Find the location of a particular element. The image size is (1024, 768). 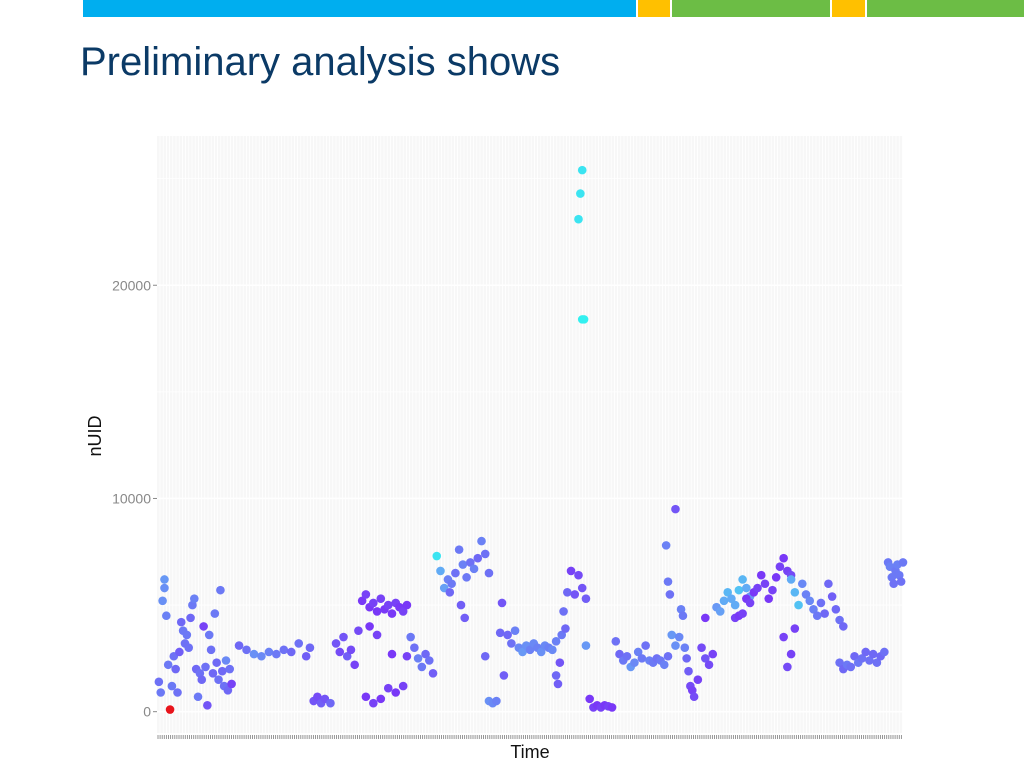

y-tick-label: 0 is located at coordinates (147, 712).